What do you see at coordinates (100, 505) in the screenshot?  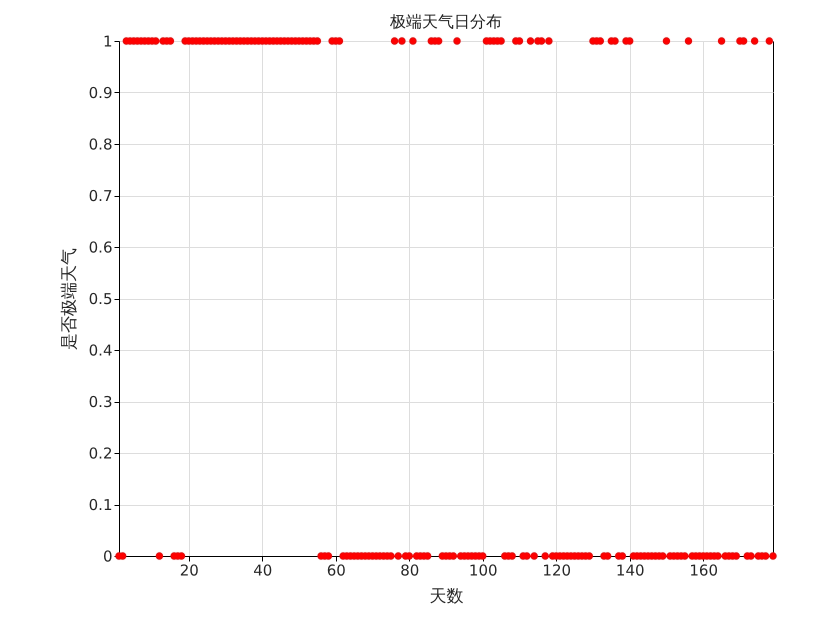 I see `y-tick-label: 0.1` at bounding box center [100, 505].